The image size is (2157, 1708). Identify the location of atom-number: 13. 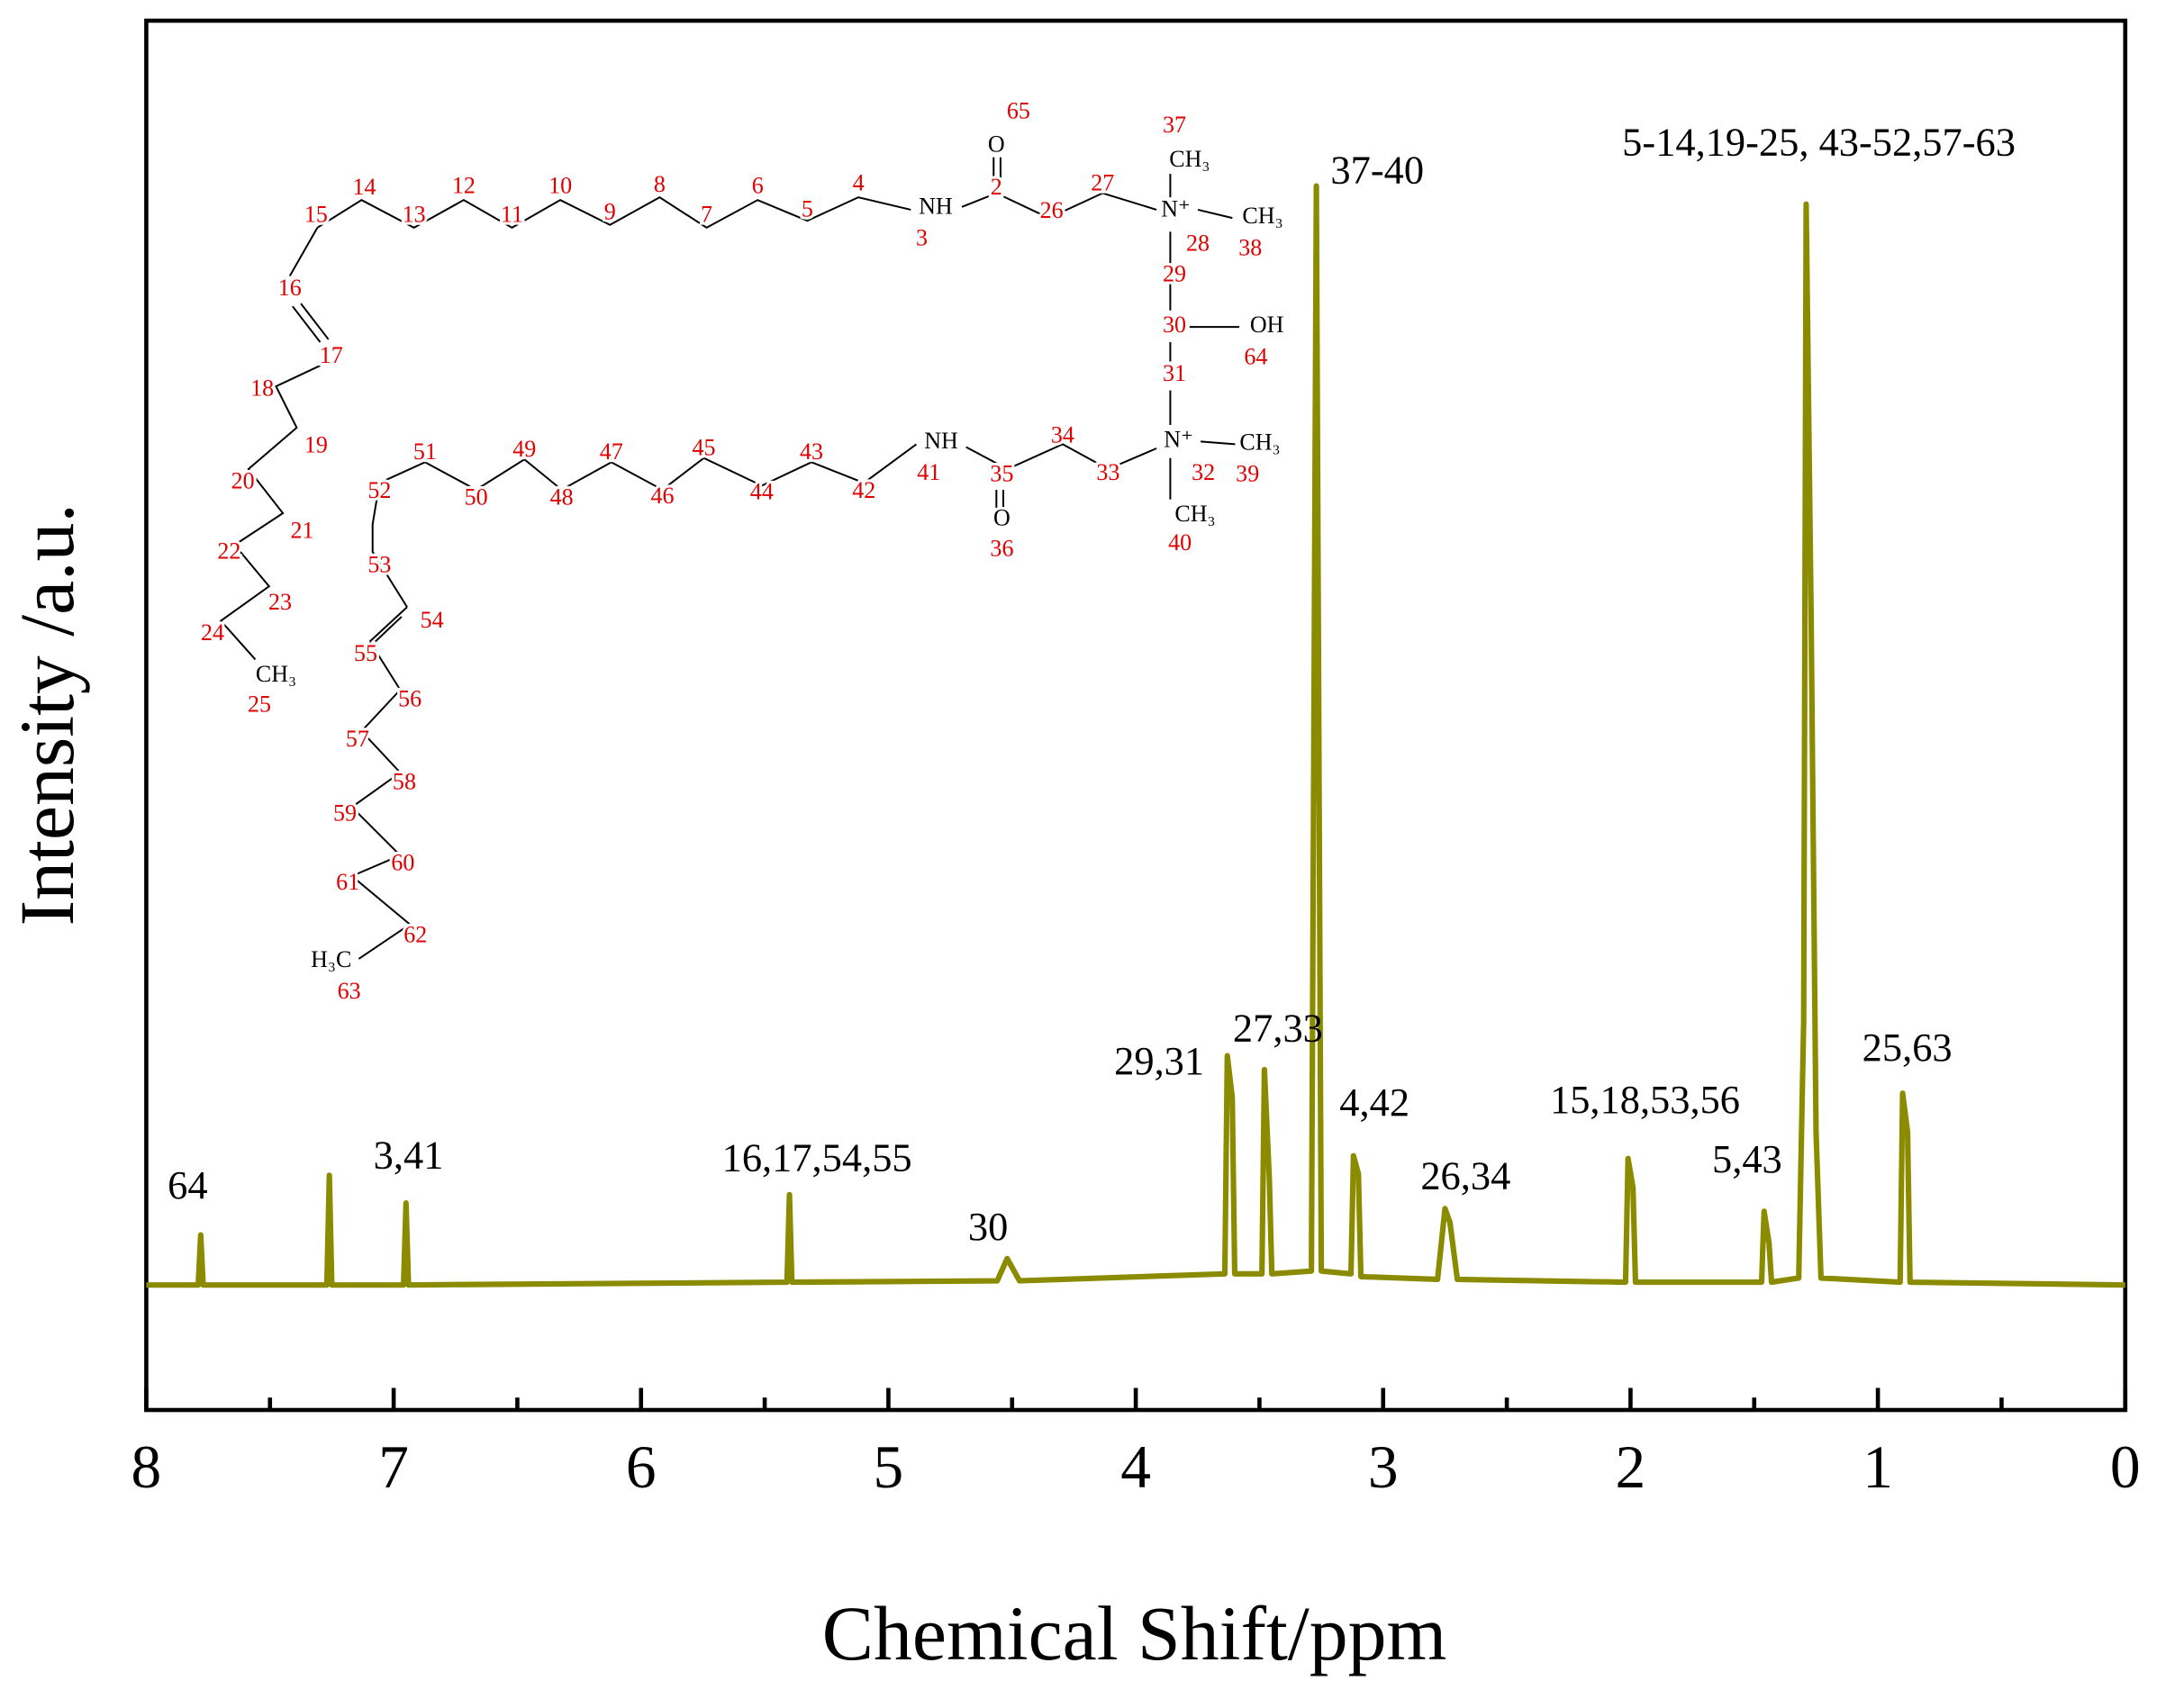
(414, 215).